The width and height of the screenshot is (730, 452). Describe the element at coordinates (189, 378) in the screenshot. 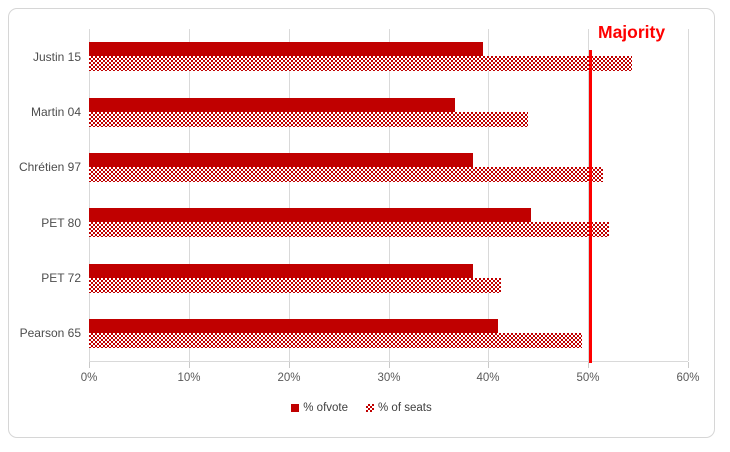

I see `x-axis-tick-label: 10%` at that location.